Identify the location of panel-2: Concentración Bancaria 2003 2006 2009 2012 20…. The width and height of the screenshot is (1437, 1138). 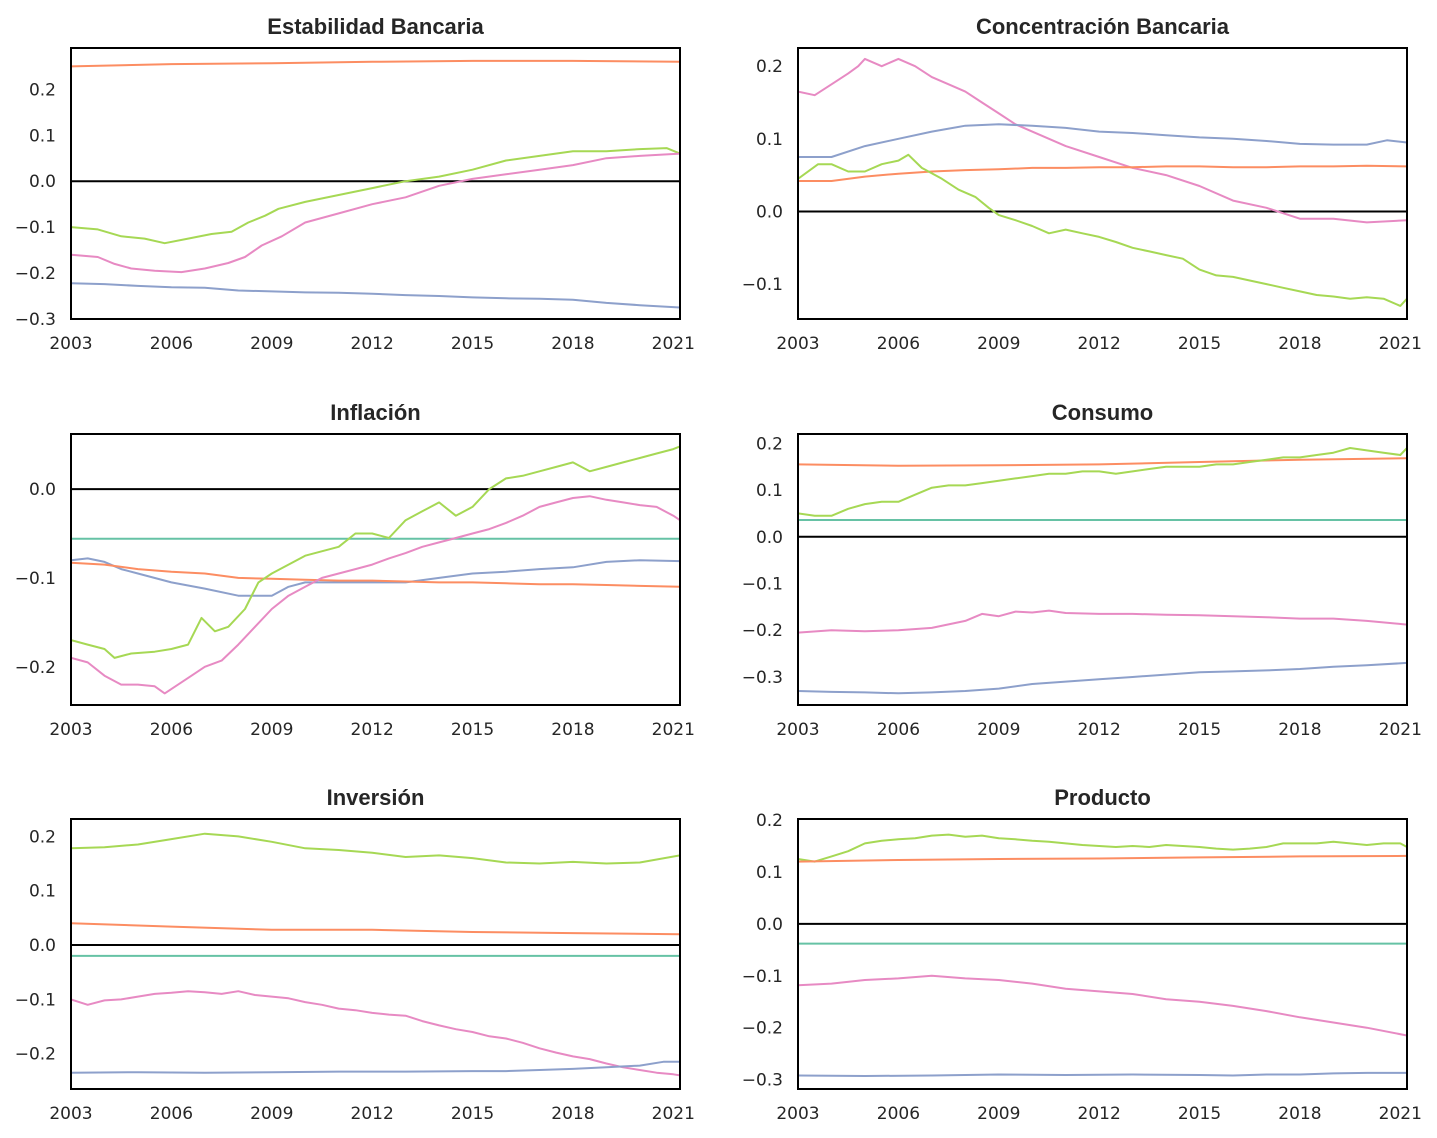
(1082, 184).